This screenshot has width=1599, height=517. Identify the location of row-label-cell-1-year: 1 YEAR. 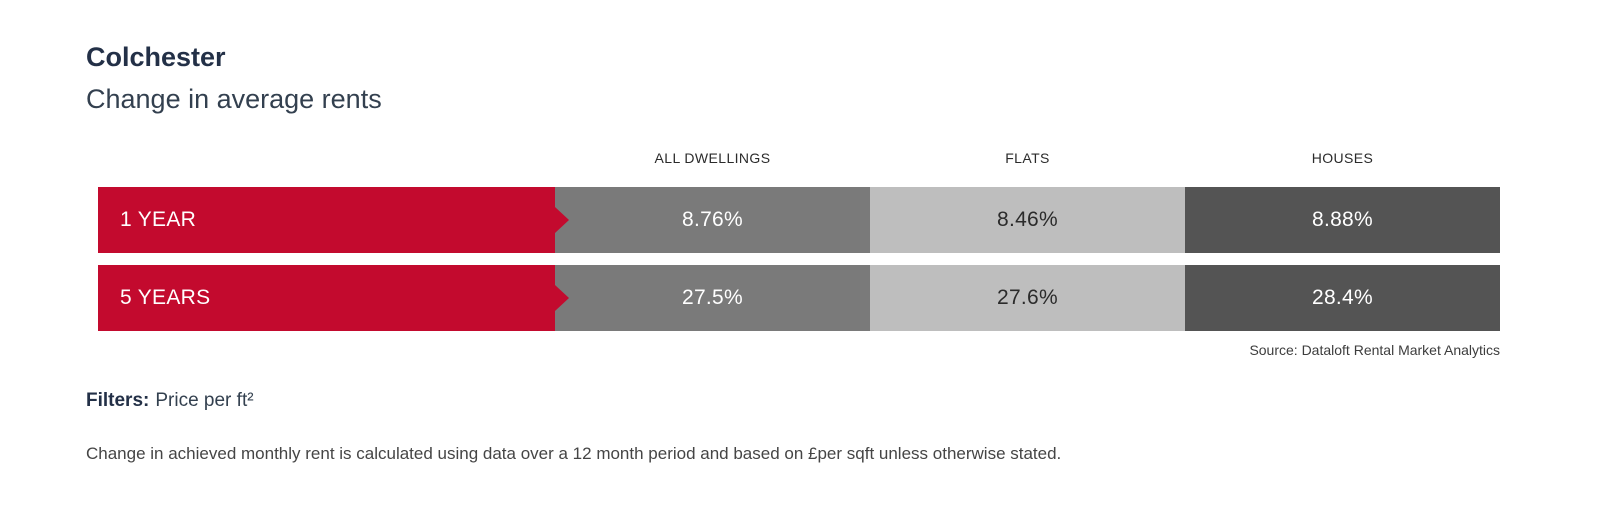
(333, 220).